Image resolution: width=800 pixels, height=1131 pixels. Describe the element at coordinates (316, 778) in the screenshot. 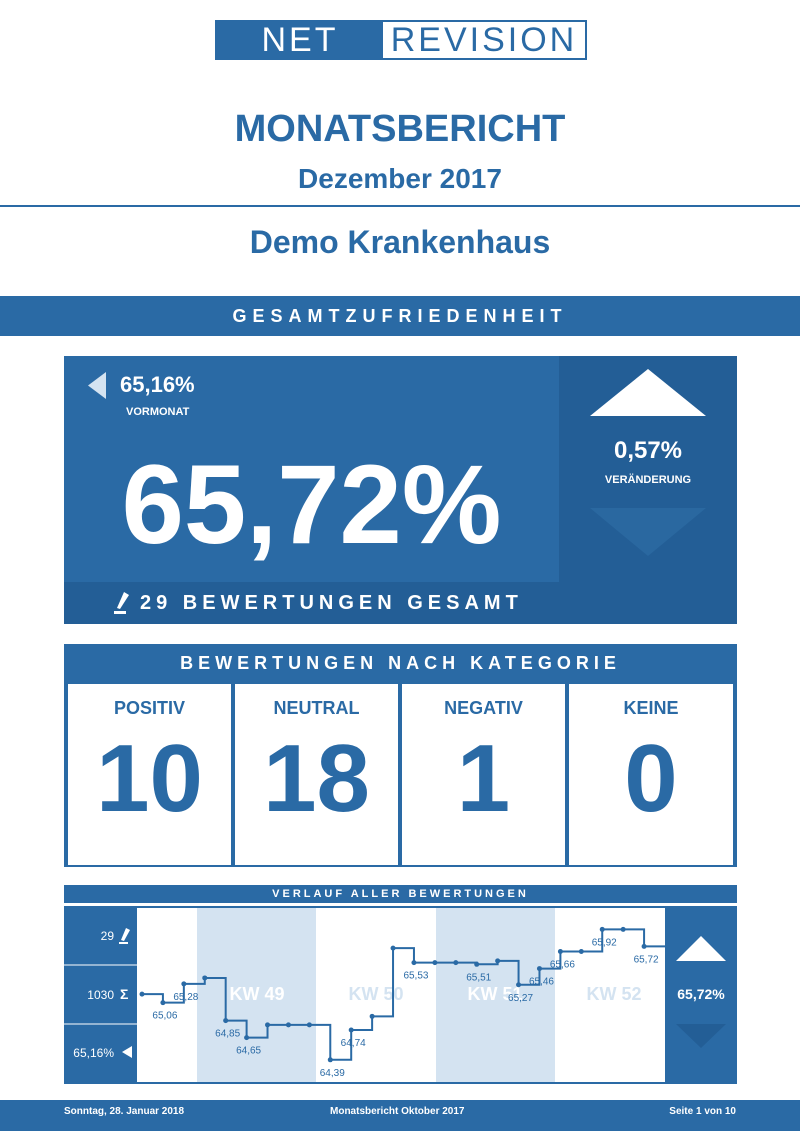

I see `category-count: 18` at that location.